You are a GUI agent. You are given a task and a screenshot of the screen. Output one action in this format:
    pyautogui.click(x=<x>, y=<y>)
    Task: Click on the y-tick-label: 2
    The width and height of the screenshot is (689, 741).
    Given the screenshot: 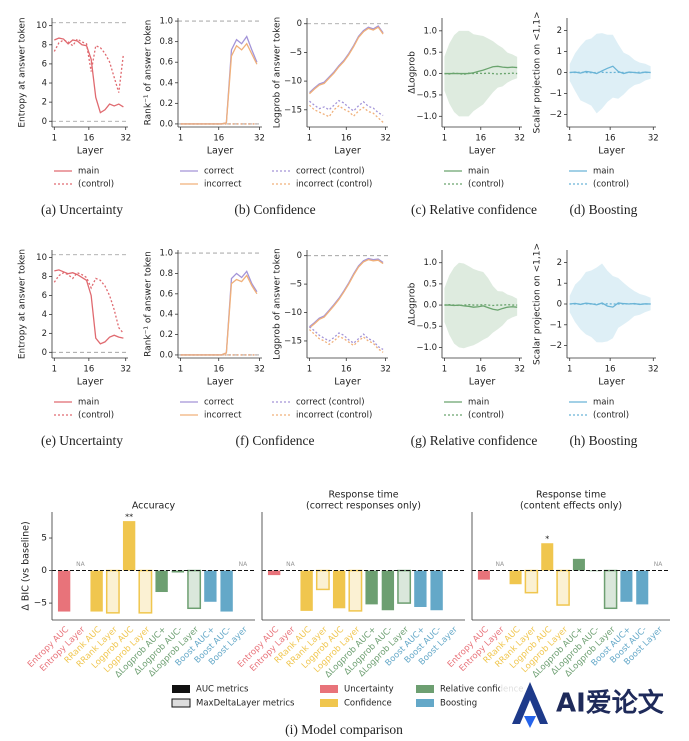 What is the action you would take?
    pyautogui.click(x=559, y=263)
    